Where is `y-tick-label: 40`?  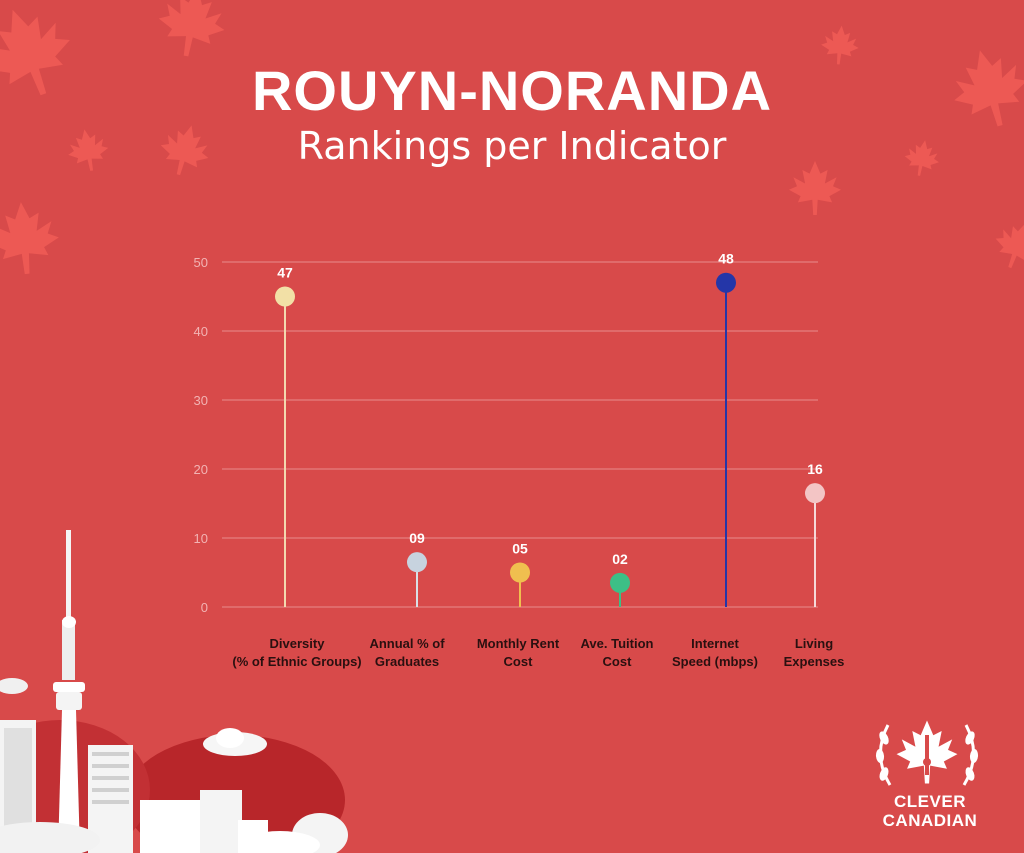 y-tick-label: 40 is located at coordinates (201, 331).